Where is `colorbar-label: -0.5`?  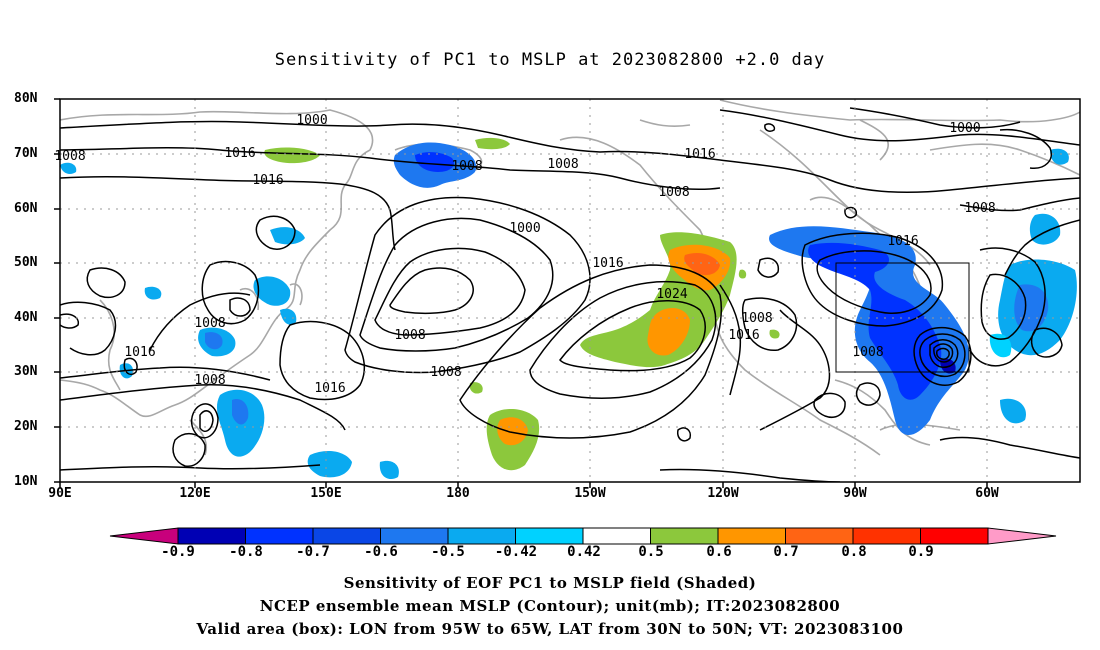
colorbar-label: -0.5 is located at coordinates (448, 552).